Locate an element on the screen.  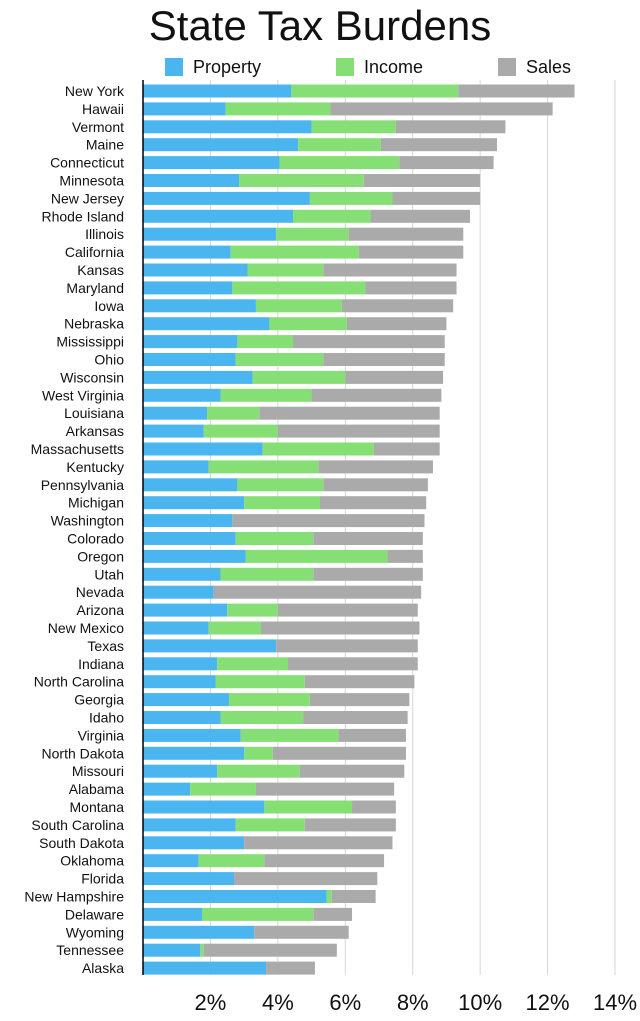
category-label: Florida is located at coordinates (102, 879).